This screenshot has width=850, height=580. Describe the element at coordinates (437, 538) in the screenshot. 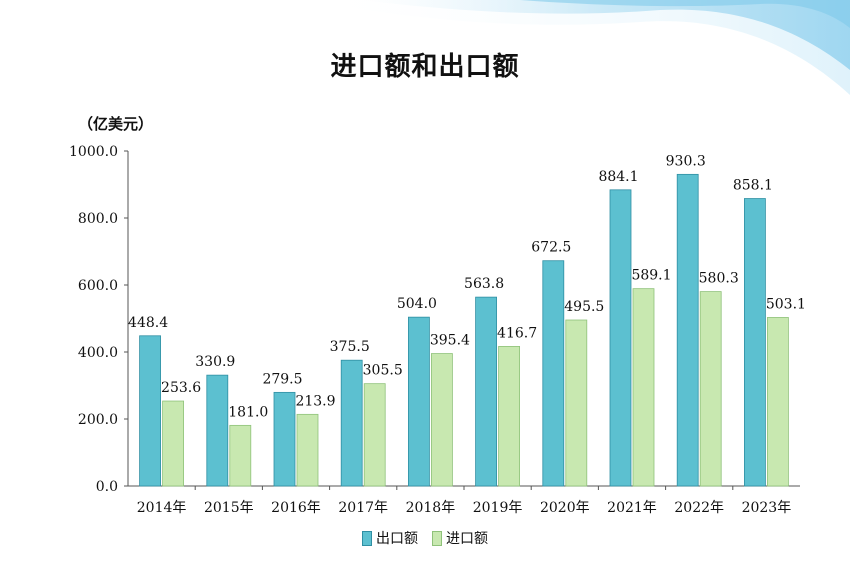

I see `legend-swatch-import` at that location.